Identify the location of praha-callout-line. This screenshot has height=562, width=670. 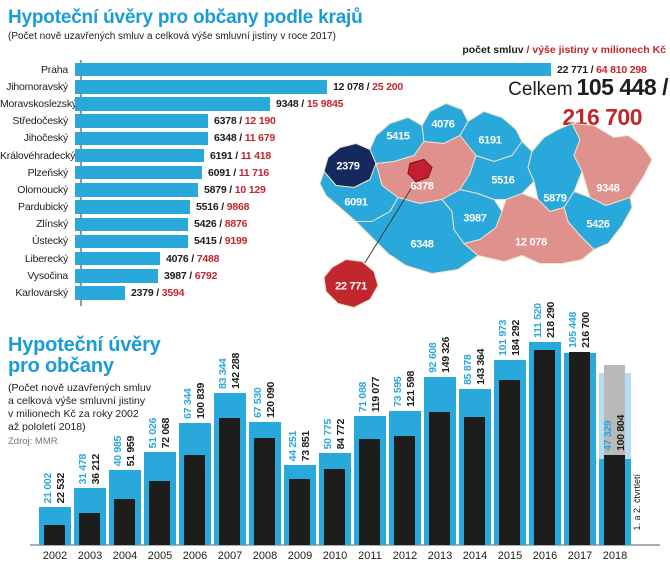
(390, 222).